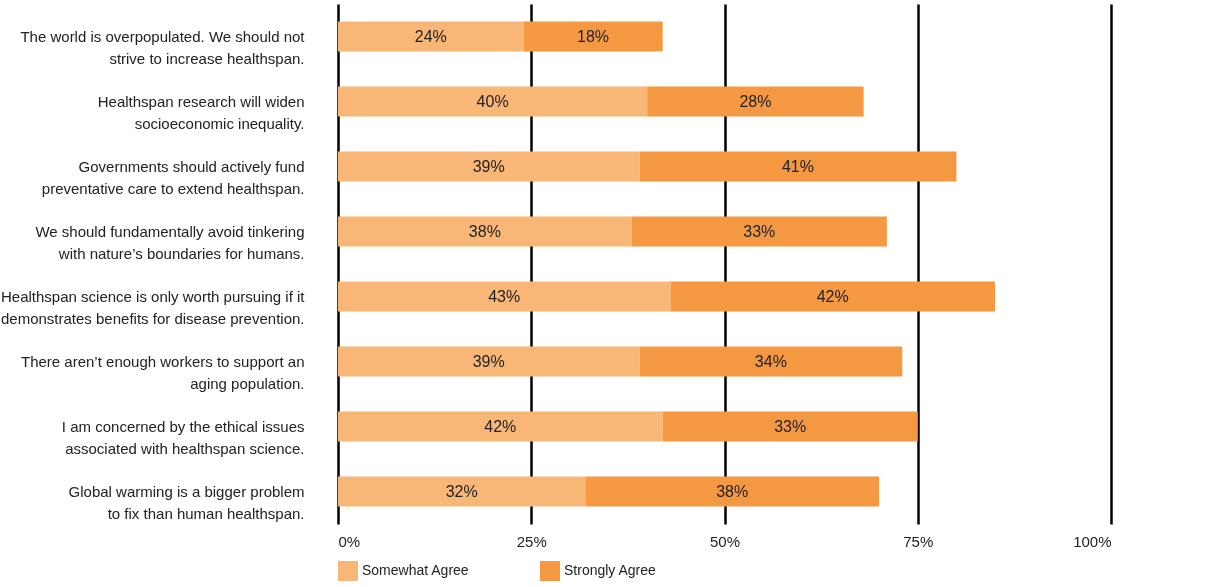 The height and width of the screenshot is (587, 1213). Describe the element at coordinates (415, 570) in the screenshot. I see `legend-label: Somewhat Agree` at that location.